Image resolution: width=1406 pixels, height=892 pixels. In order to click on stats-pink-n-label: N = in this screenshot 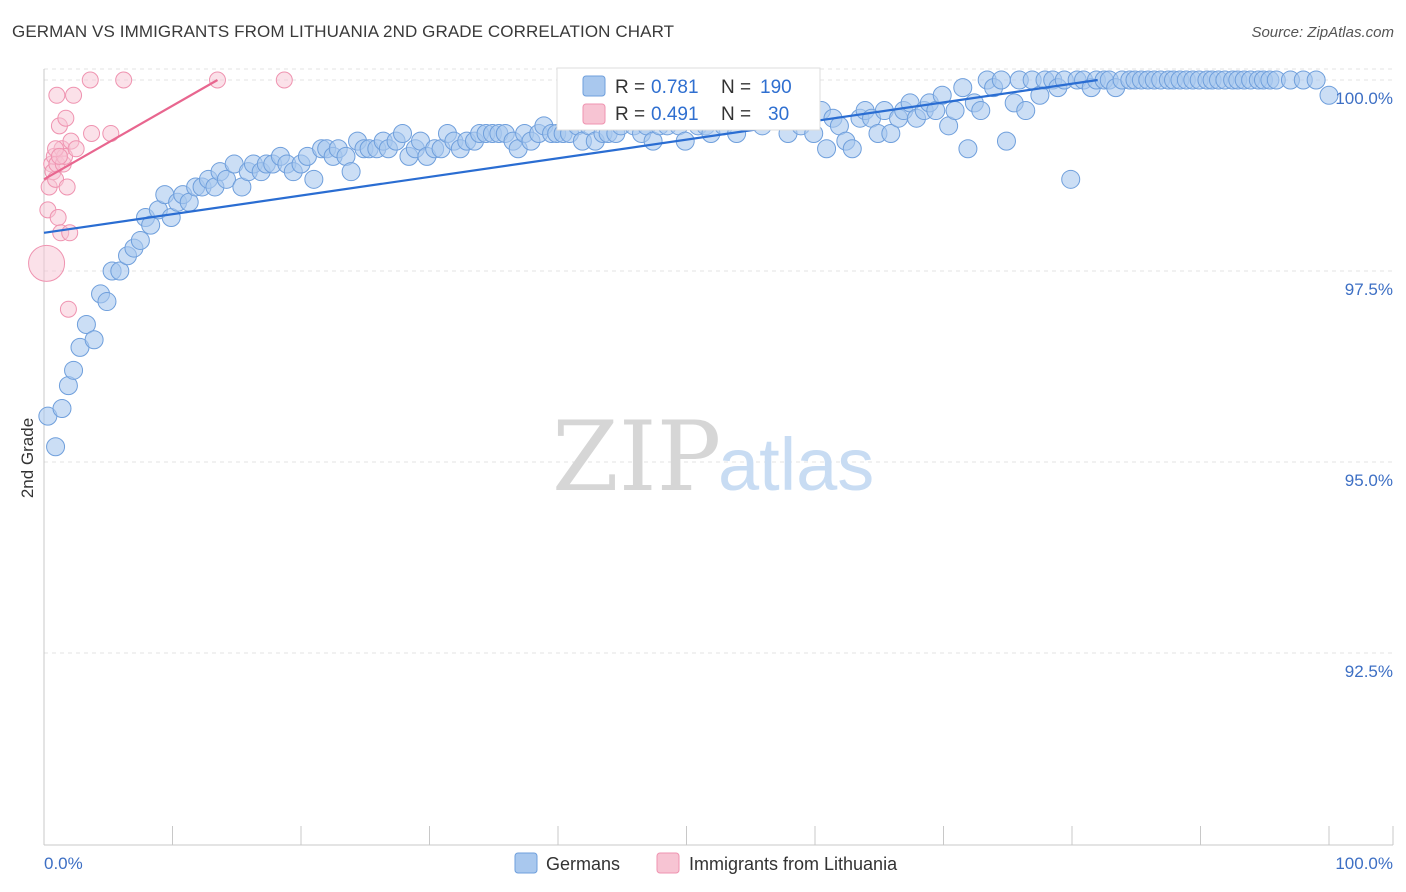, I will do `click(736, 114)`.